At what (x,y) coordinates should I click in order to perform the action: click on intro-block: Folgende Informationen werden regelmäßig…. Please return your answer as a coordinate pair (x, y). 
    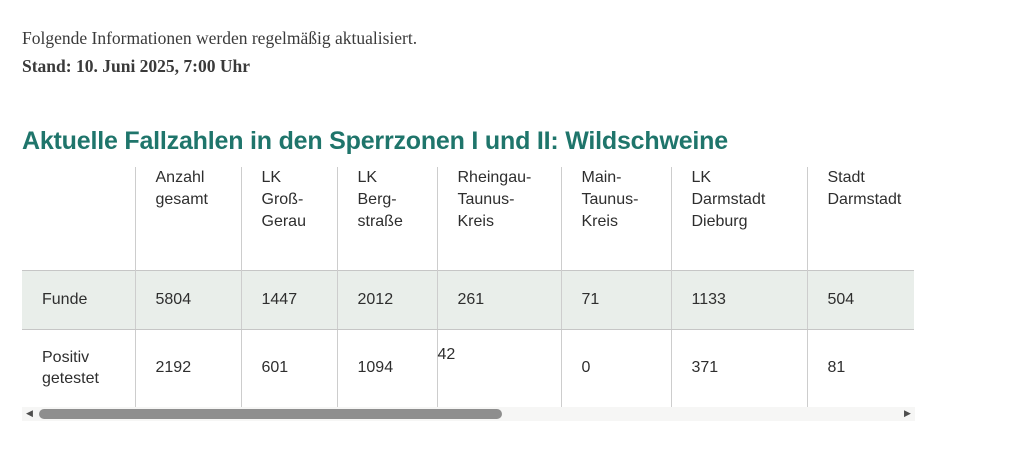
    Looking at the image, I should click on (512, 52).